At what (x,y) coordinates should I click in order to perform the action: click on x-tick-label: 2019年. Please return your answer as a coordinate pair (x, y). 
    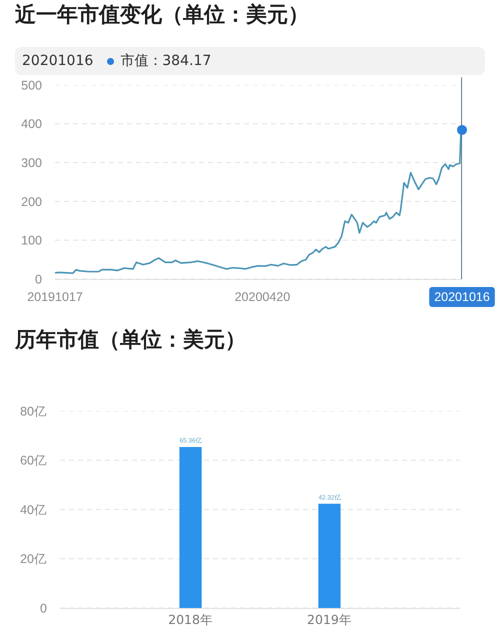
    Looking at the image, I should click on (329, 619).